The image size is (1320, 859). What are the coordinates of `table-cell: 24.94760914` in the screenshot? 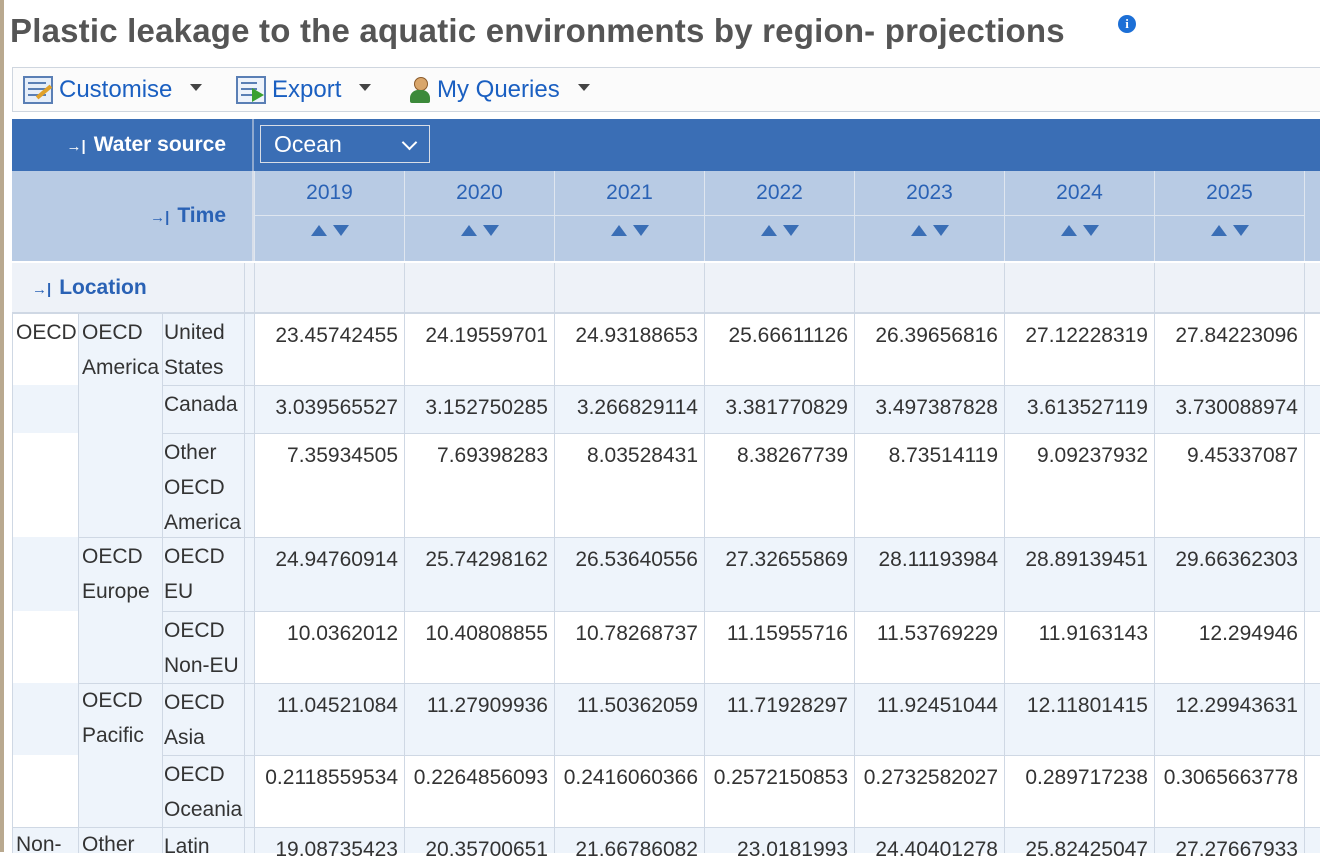 It's located at (336, 559).